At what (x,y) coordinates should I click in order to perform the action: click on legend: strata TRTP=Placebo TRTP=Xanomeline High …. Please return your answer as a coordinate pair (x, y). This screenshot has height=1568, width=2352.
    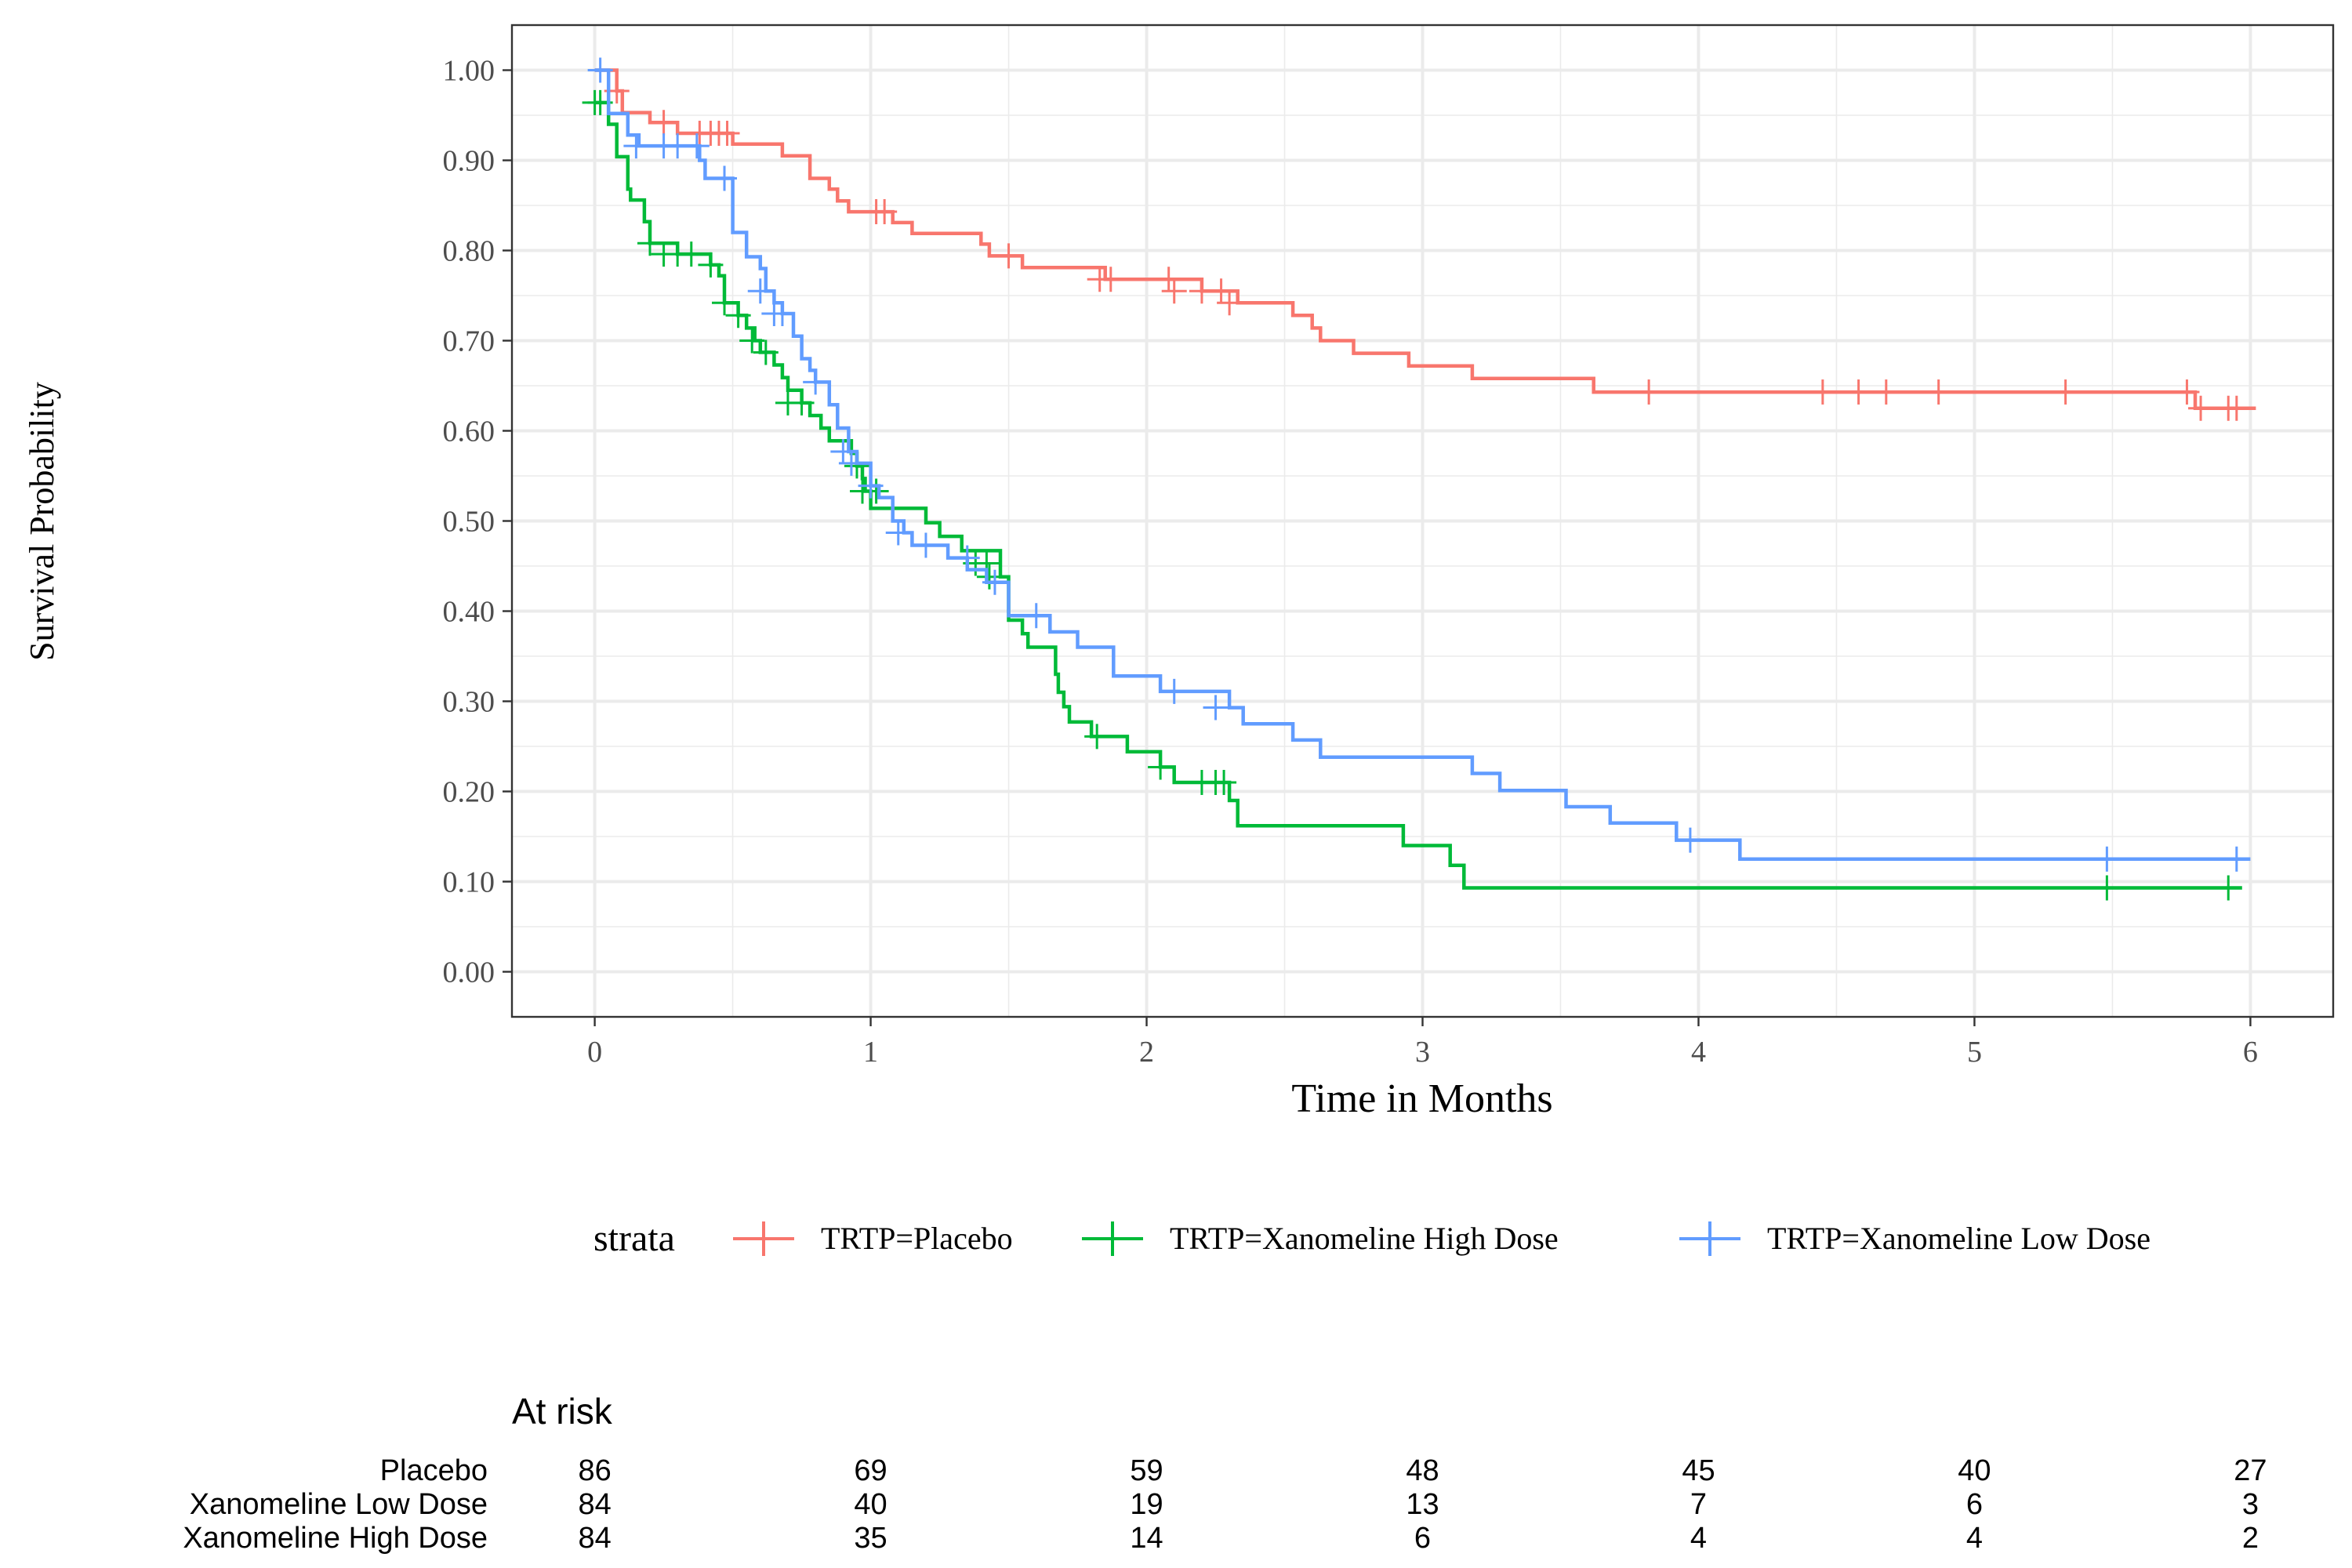
    Looking at the image, I should click on (1372, 1238).